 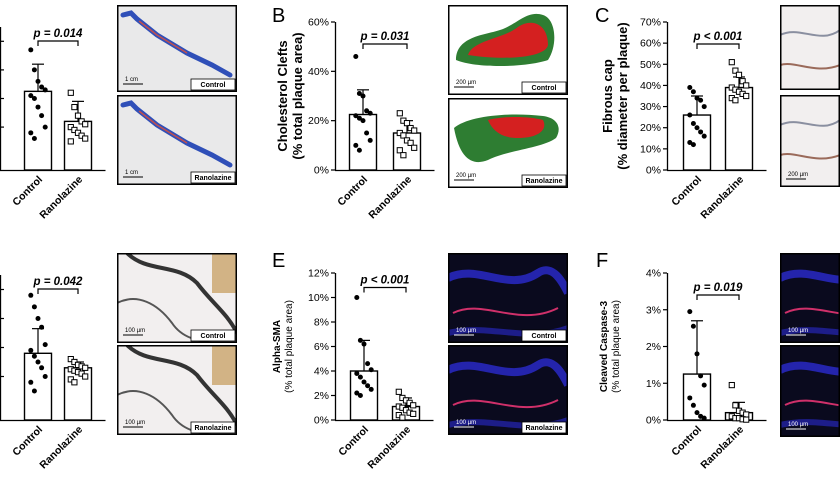 What do you see at coordinates (653, 310) in the screenshot?
I see `y-tick-label: 3%` at bounding box center [653, 310].